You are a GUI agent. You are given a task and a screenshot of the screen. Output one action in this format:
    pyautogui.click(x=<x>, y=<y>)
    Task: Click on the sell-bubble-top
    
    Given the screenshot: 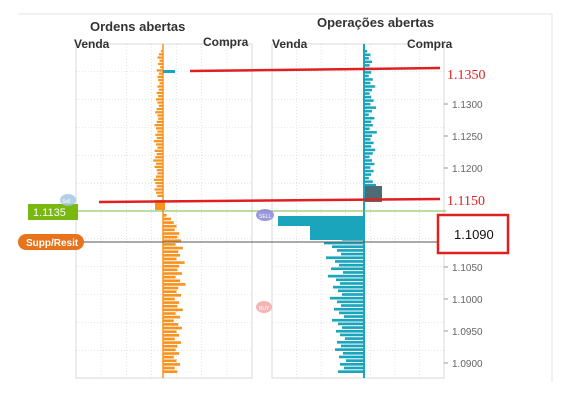 What is the action you would take?
    pyautogui.click(x=68, y=200)
    